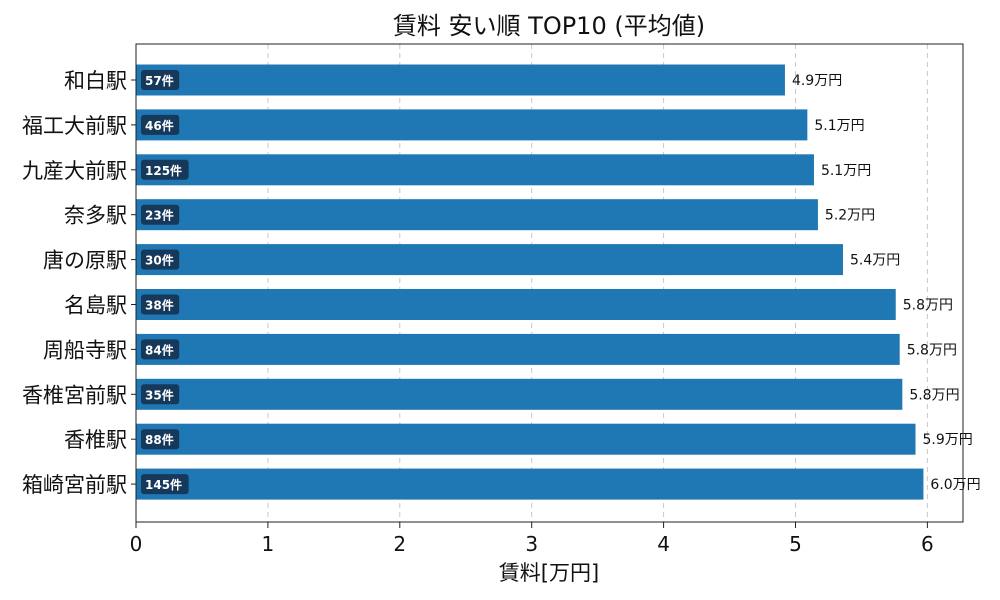  What do you see at coordinates (663, 544) in the screenshot?
I see `x-tick-label: 4` at bounding box center [663, 544].